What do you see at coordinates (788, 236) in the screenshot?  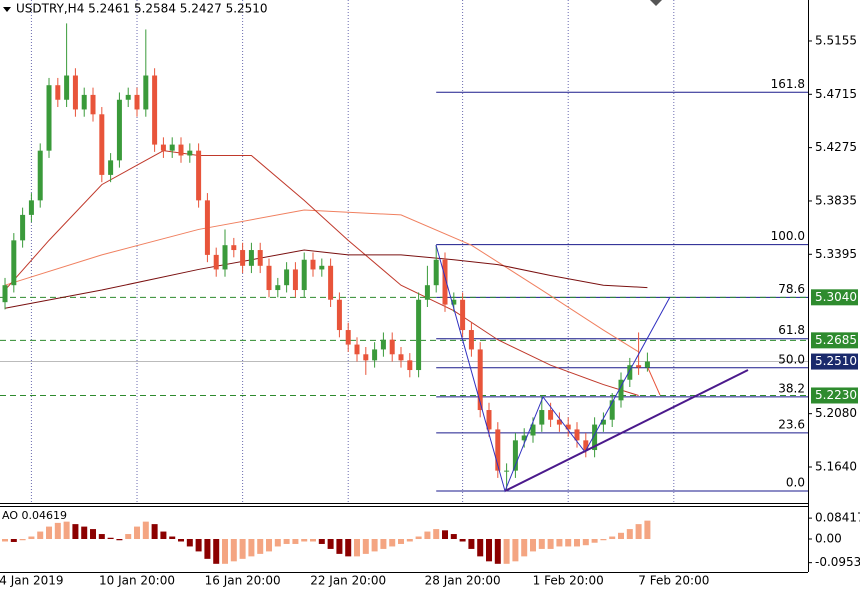 I see `fibo-label: 100.0` at bounding box center [788, 236].